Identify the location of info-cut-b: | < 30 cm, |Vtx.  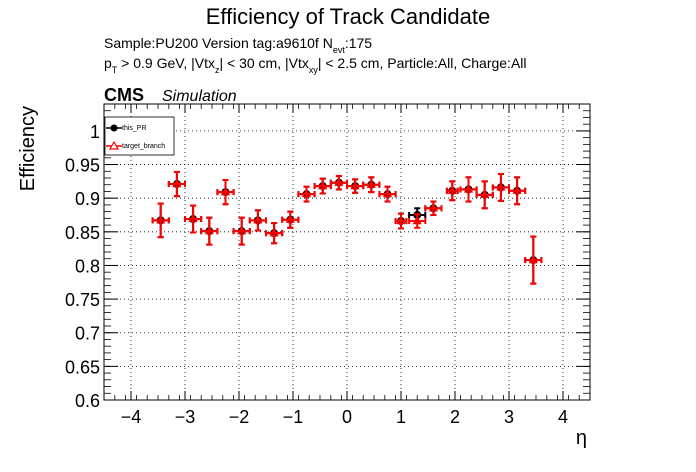
(263, 63).